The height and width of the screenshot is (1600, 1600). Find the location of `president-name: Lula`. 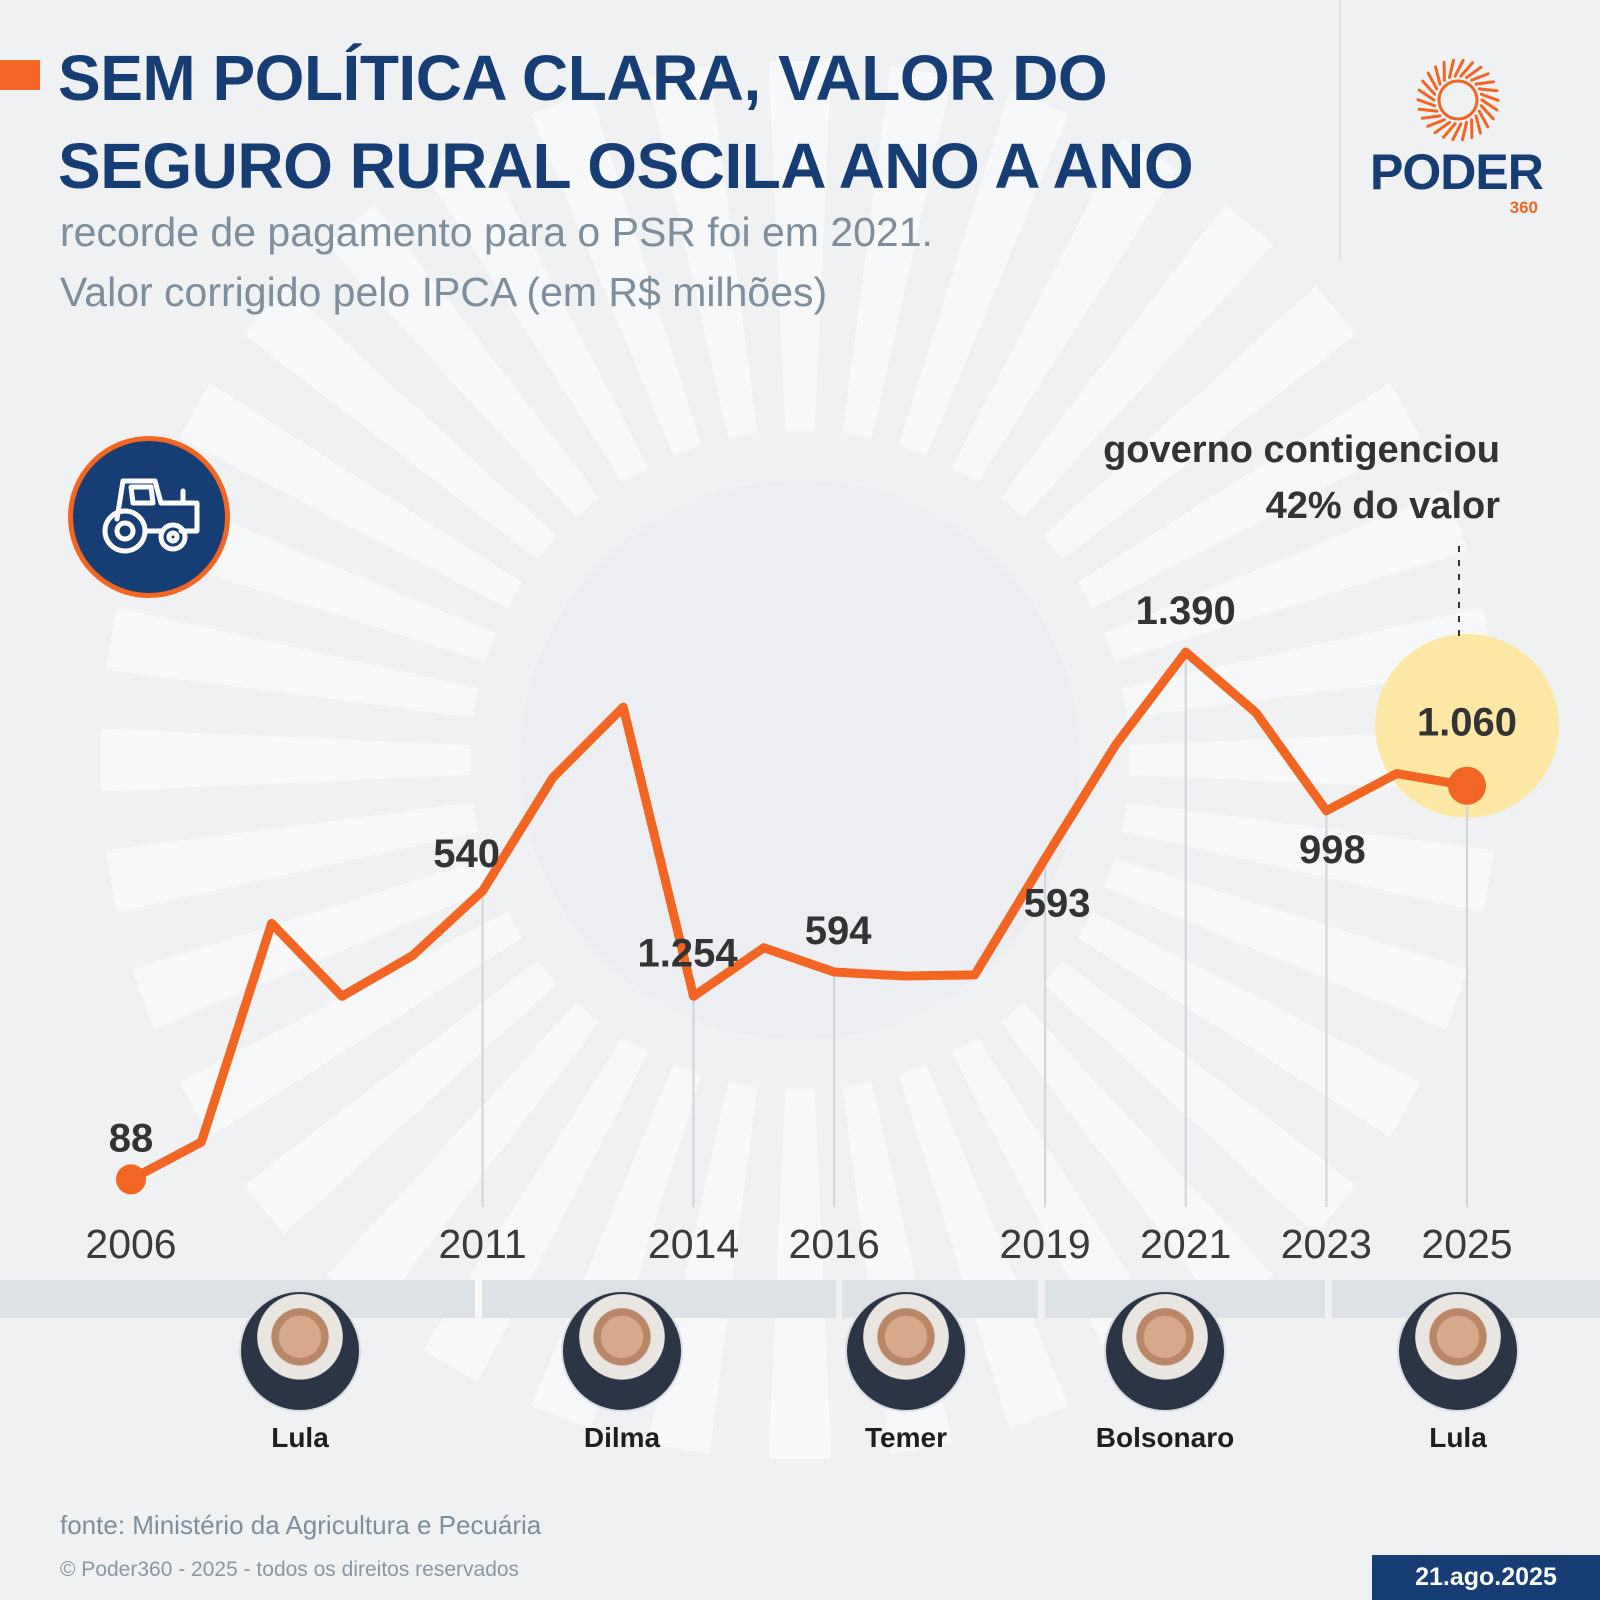

president-name: Lula is located at coordinates (300, 1437).